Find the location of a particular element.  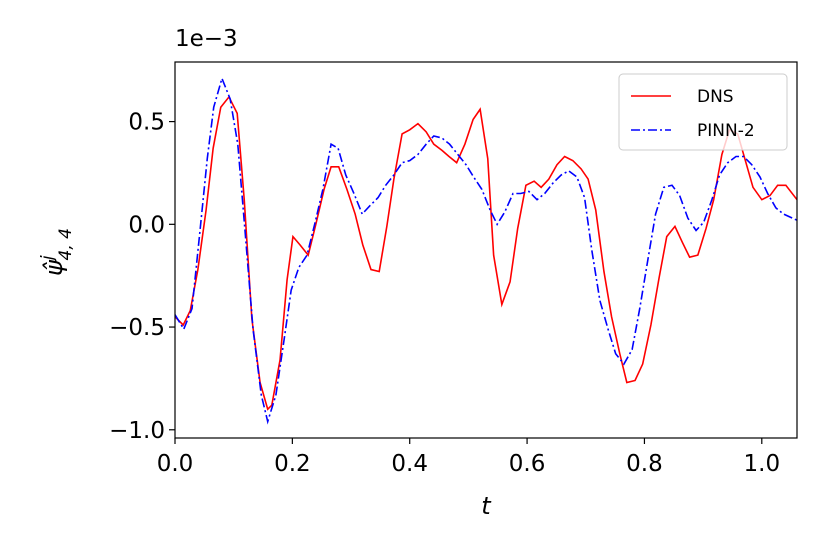

y-label-base: ψ̂ is located at coordinates (54, 267).